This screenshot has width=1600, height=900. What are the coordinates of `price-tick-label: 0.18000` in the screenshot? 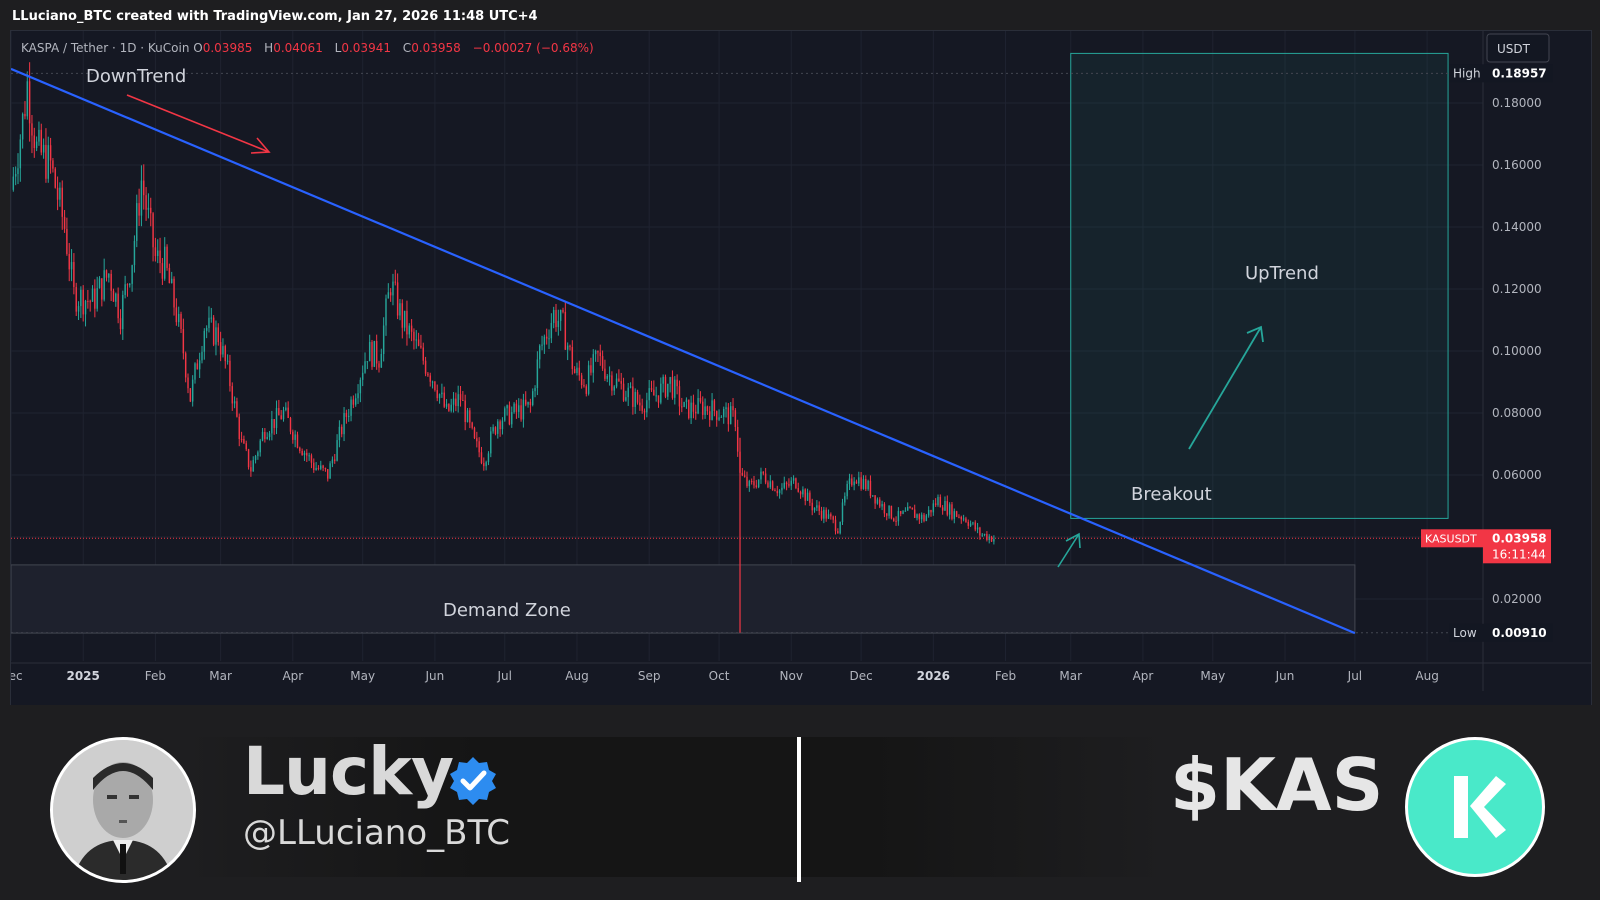 It's located at (1517, 103).